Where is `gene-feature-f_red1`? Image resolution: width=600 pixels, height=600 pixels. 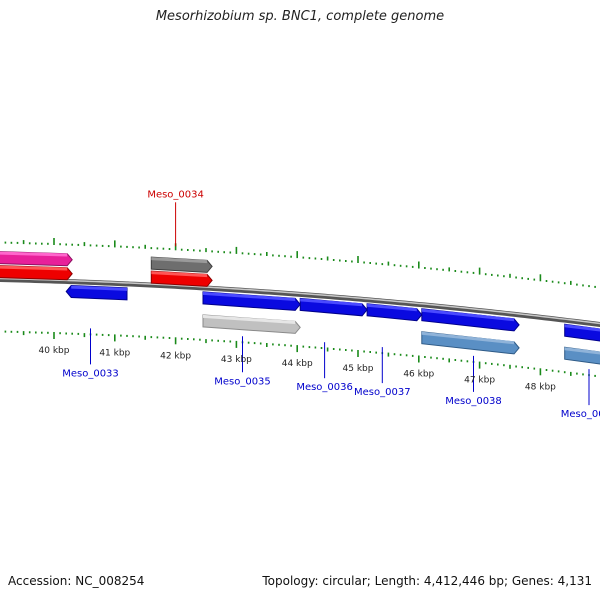
gene-feature-f_red1 is located at coordinates (36, 273).